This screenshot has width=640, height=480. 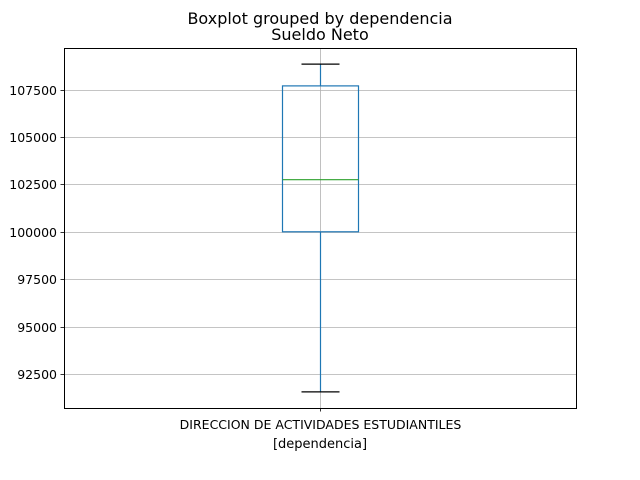 I want to click on y-tick-label: 102500, so click(x=33, y=184).